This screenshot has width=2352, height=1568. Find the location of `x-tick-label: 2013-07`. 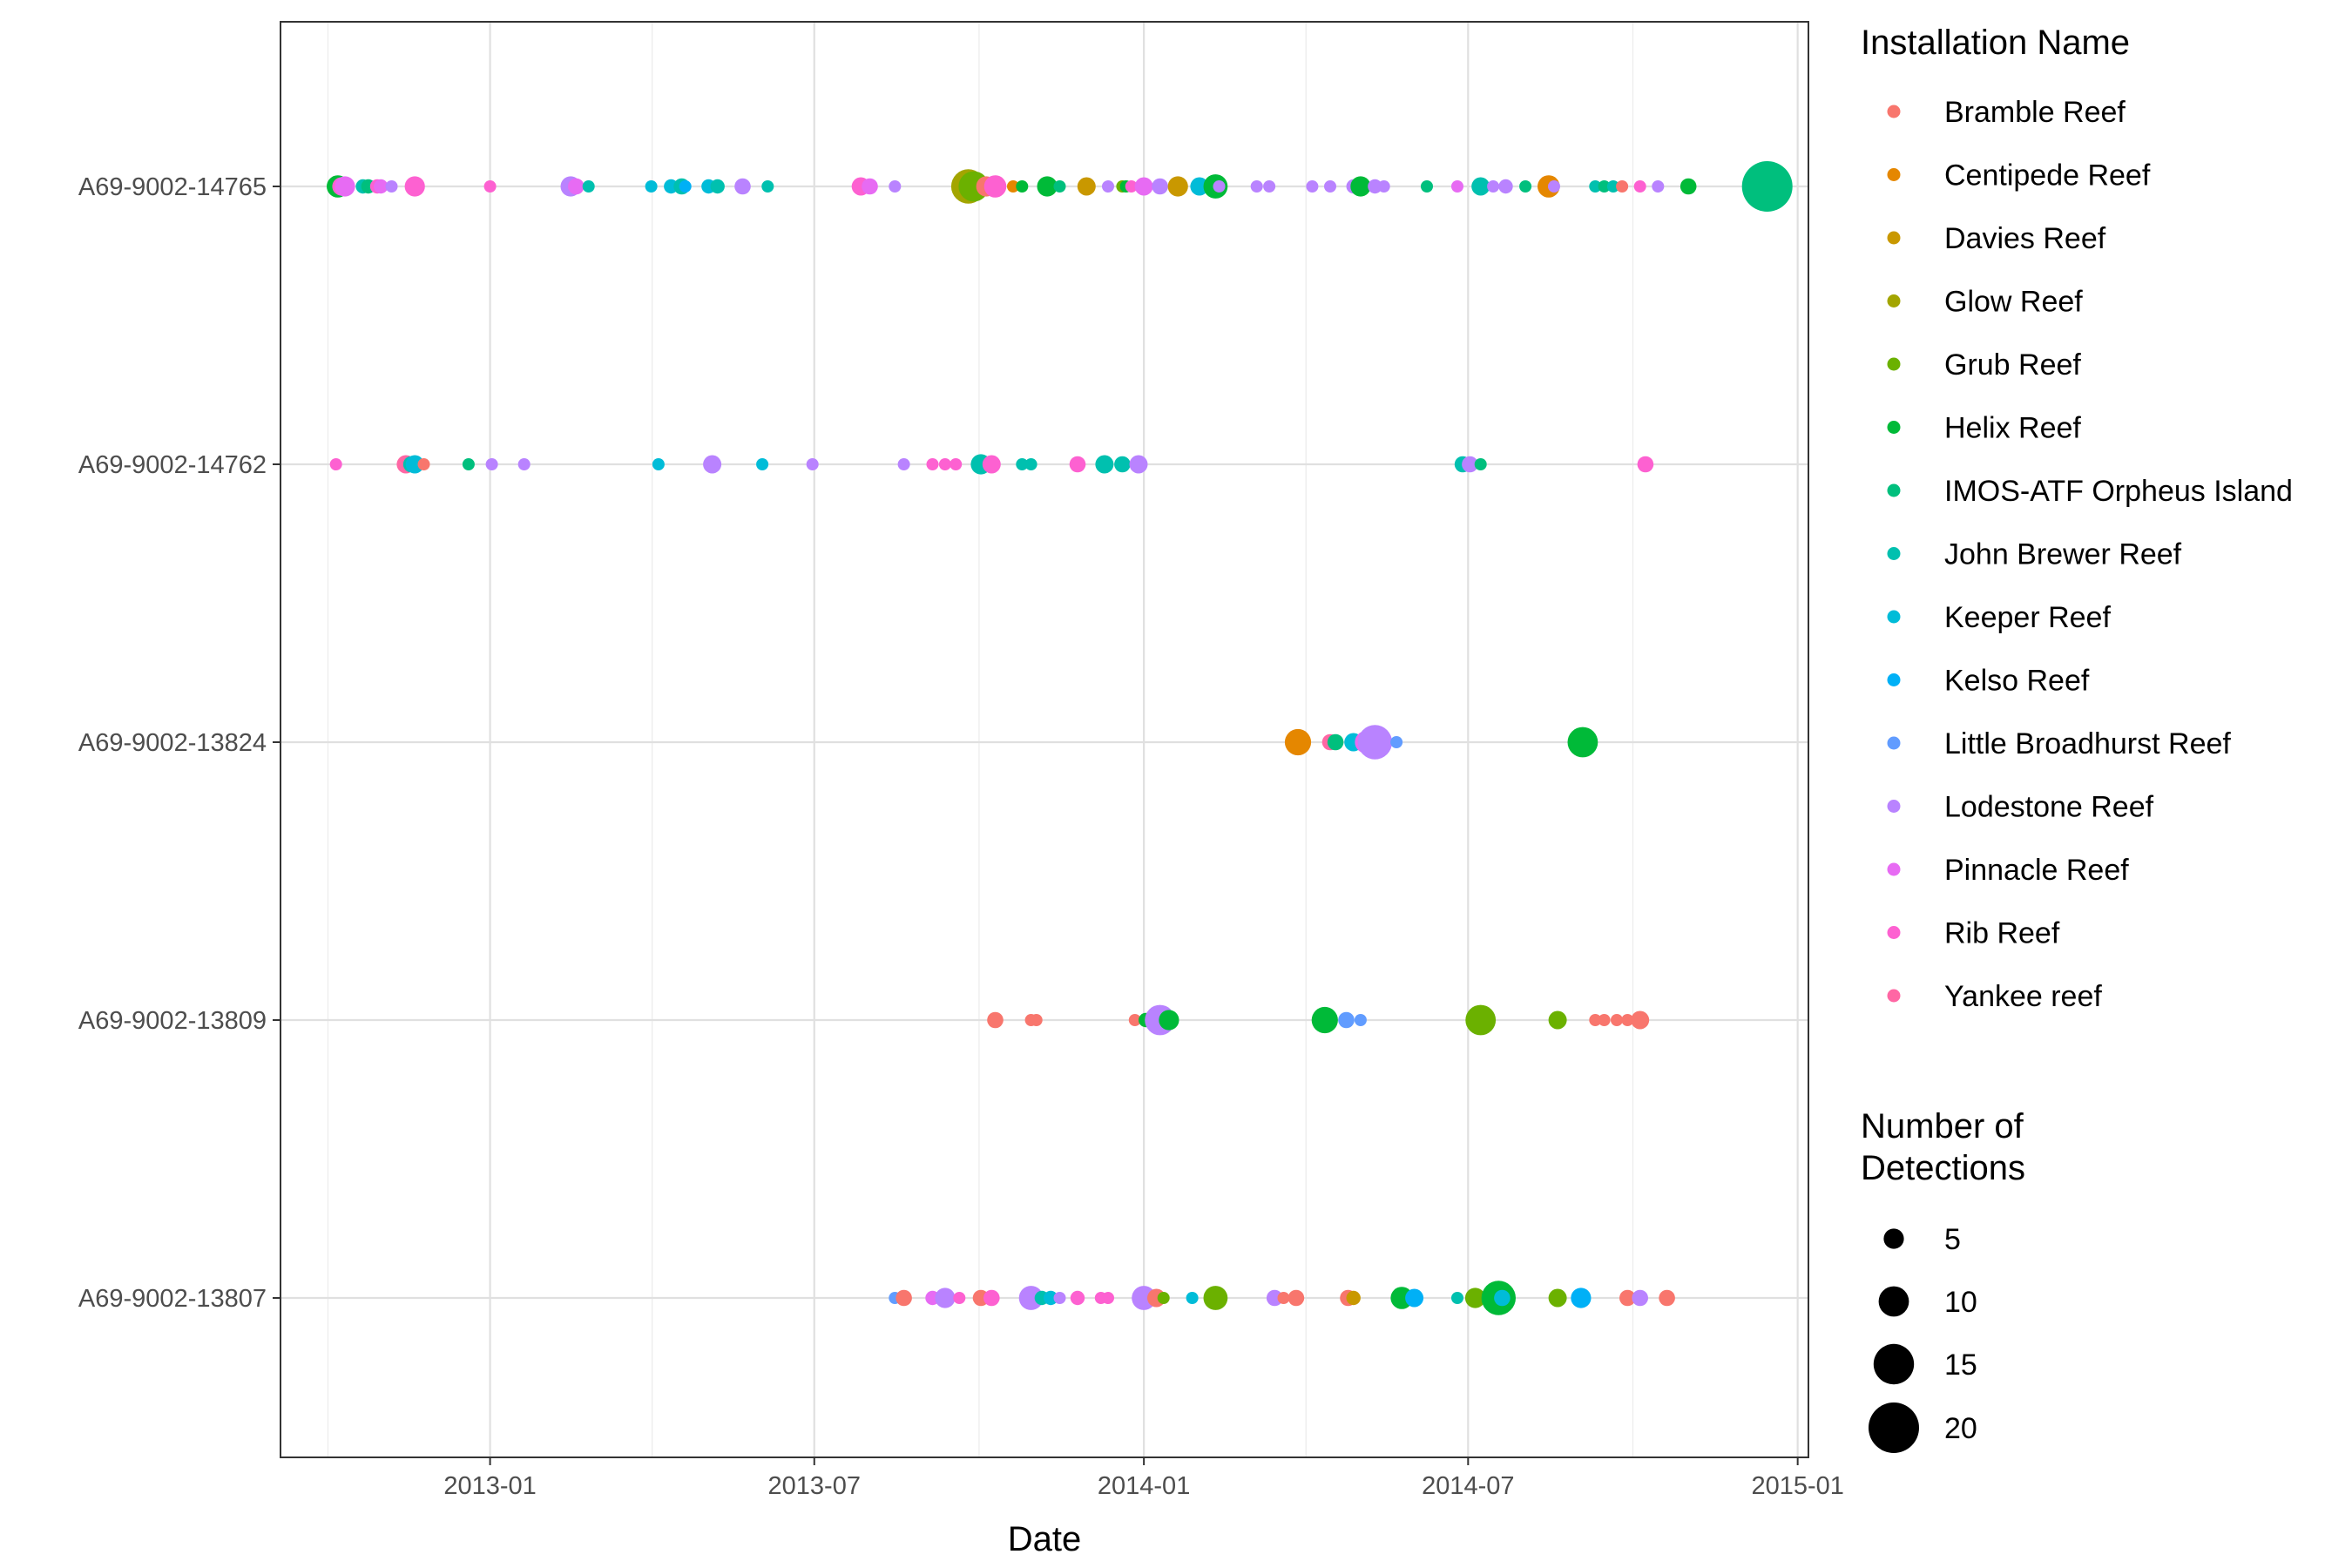

x-tick-label: 2013-07 is located at coordinates (815, 1486).